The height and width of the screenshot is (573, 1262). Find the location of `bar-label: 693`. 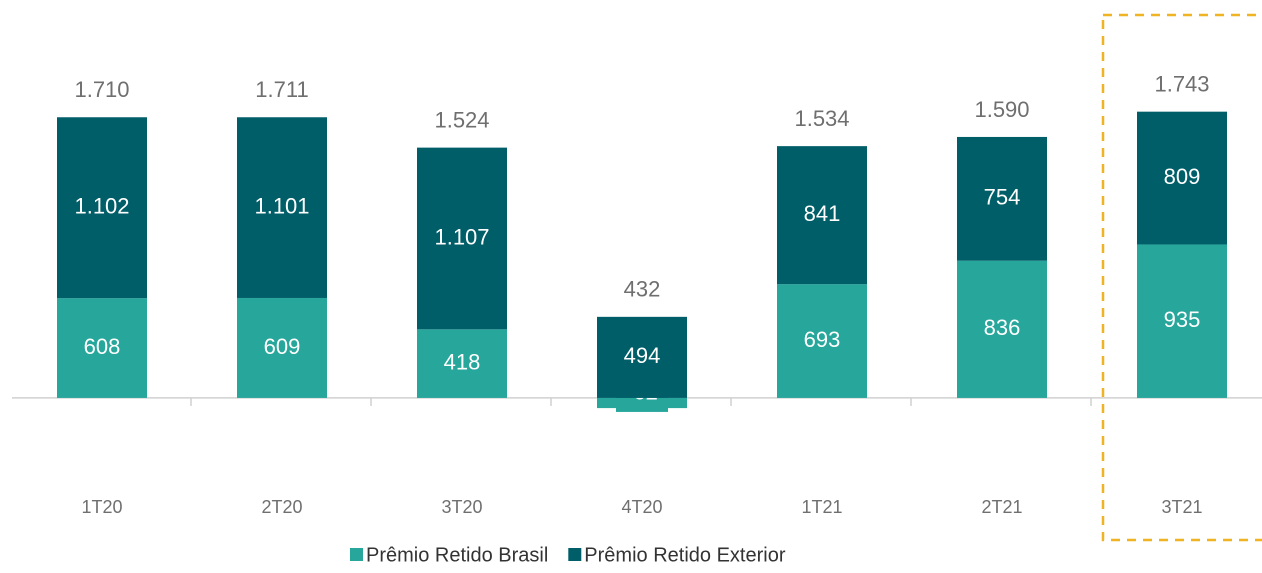

bar-label: 693 is located at coordinates (822, 339).